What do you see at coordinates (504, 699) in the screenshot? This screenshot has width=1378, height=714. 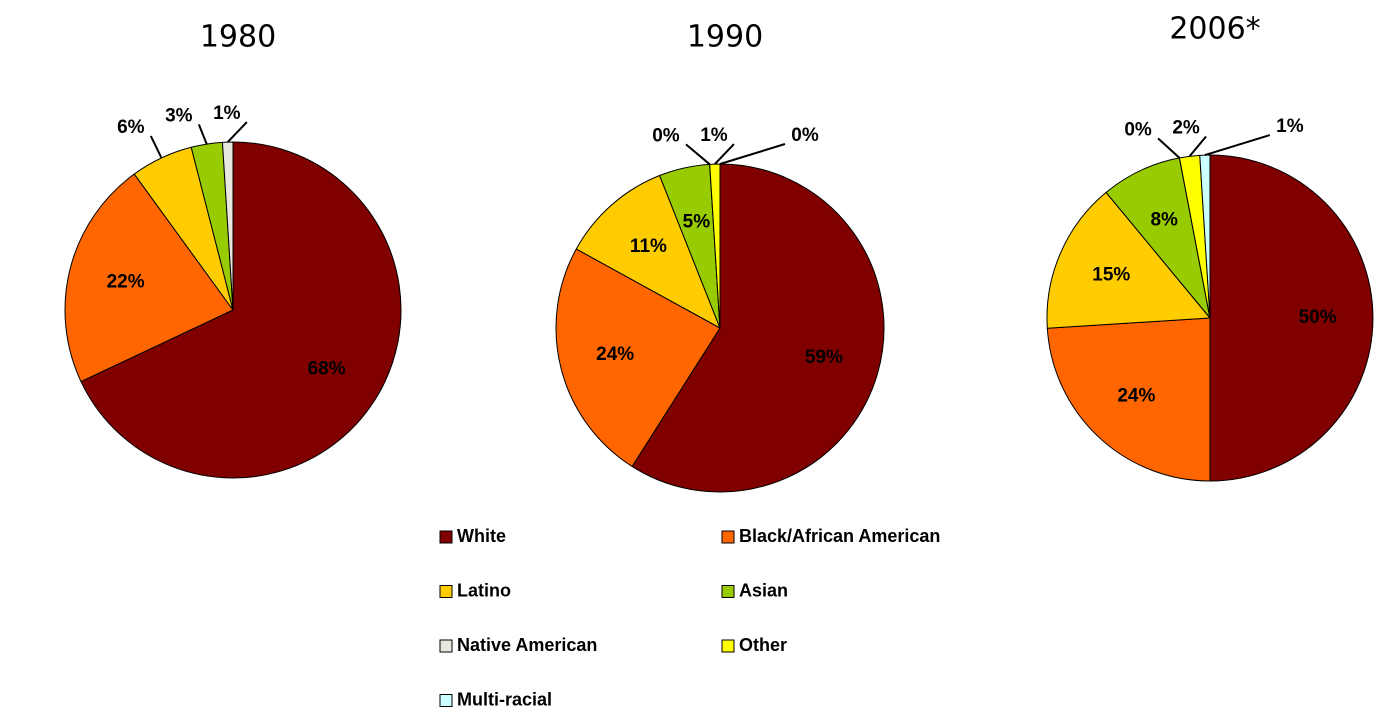 I see `legend-label: Multi-racial` at bounding box center [504, 699].